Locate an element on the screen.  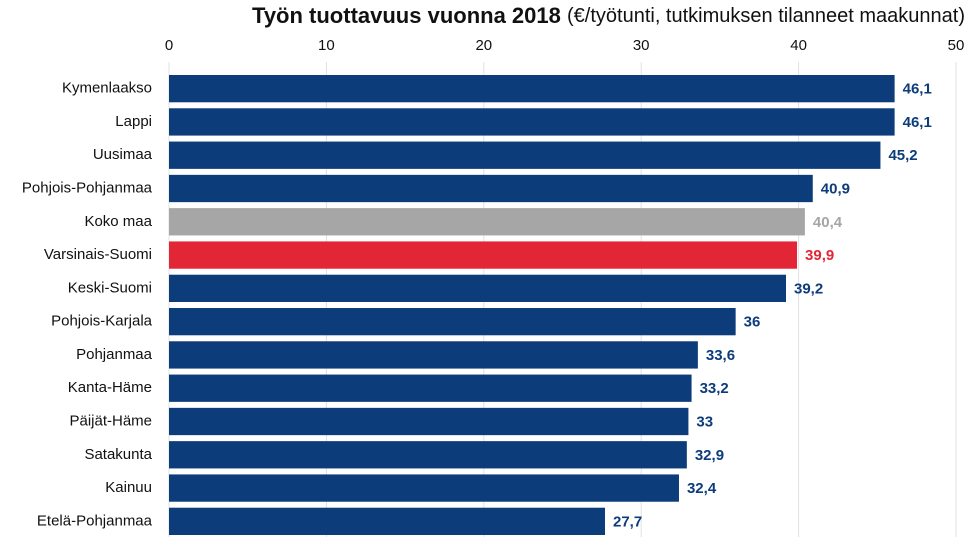
x-tick-label: 0 is located at coordinates (169, 45).